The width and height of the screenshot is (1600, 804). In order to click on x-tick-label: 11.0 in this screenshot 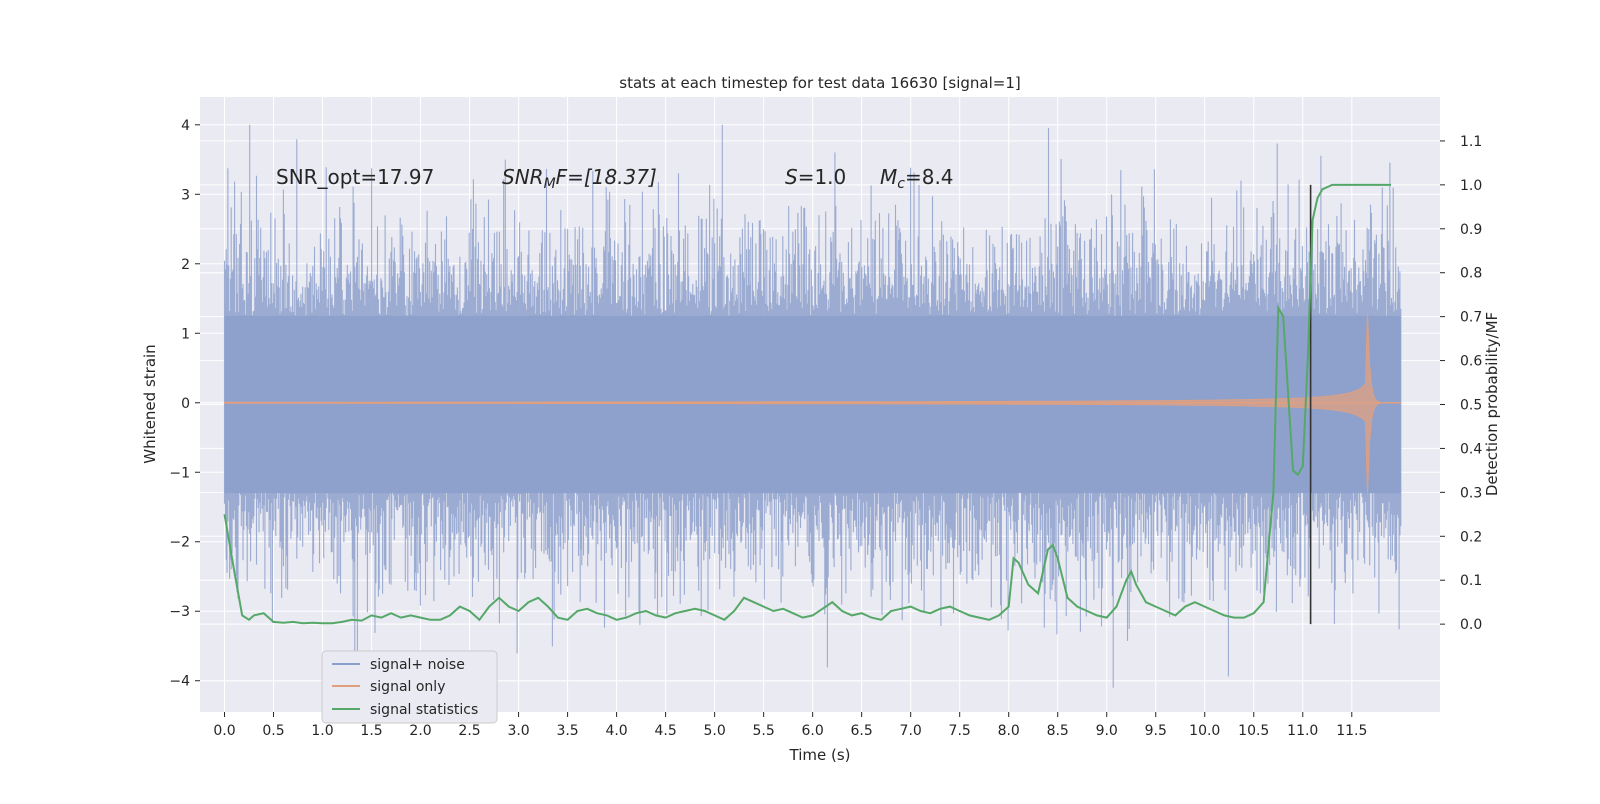, I will do `click(1302, 731)`.